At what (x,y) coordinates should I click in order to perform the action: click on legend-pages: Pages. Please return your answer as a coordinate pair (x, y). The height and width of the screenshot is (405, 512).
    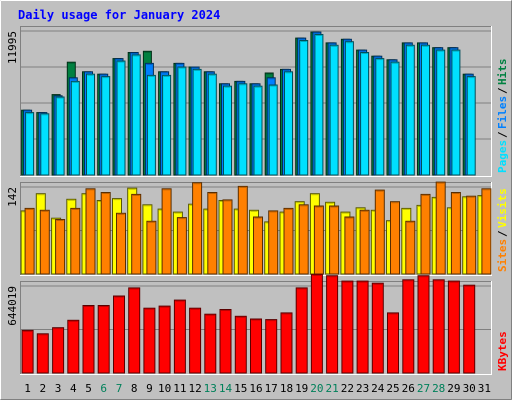
    Looking at the image, I should click on (502, 156).